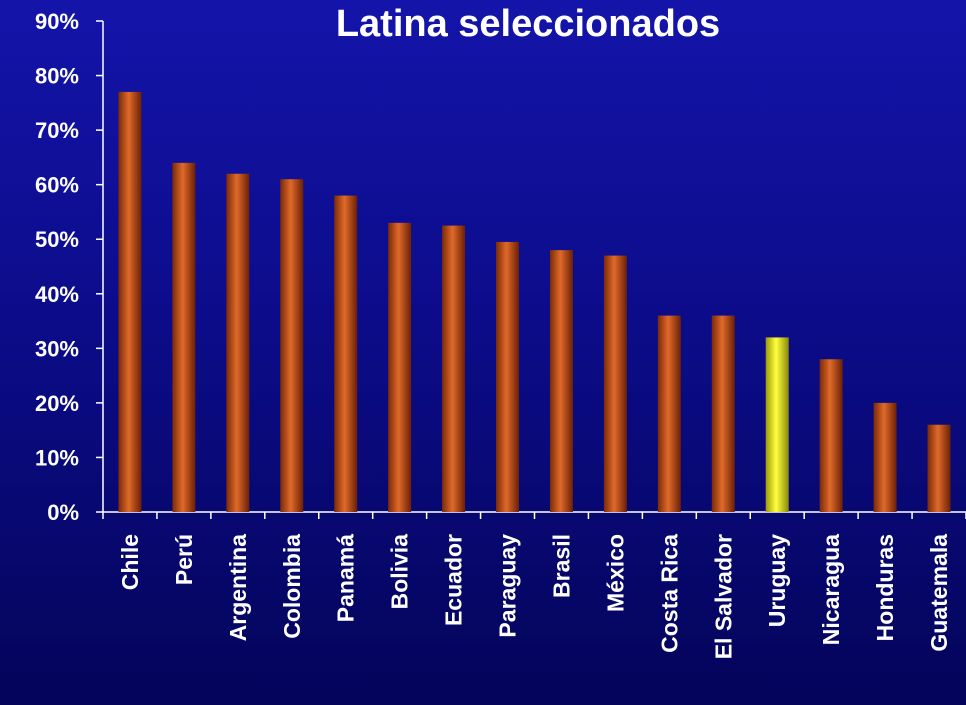  Describe the element at coordinates (238, 342) in the screenshot. I see `bar-argentina` at that location.